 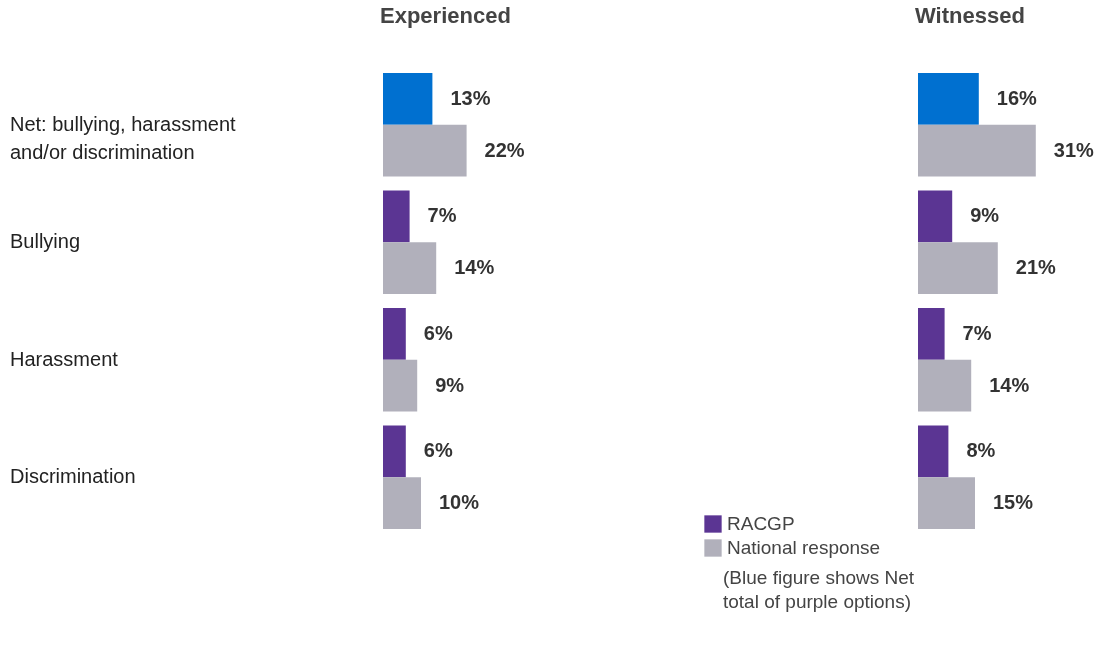 What do you see at coordinates (470, 97) in the screenshot?
I see `data-label: 13%` at bounding box center [470, 97].